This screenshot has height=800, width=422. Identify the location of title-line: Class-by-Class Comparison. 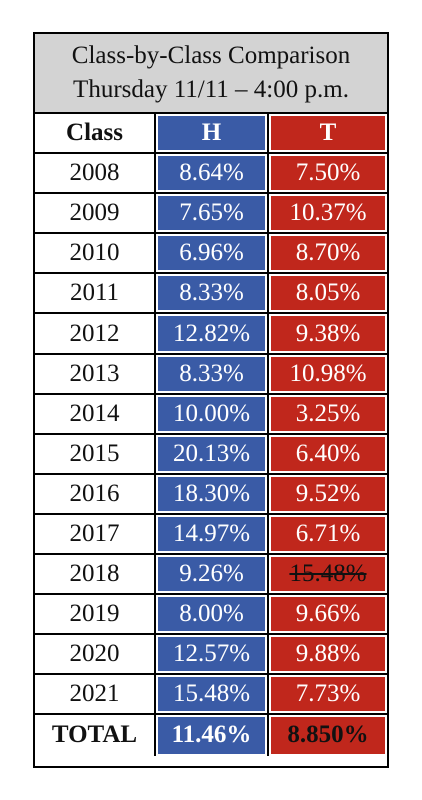
(211, 55).